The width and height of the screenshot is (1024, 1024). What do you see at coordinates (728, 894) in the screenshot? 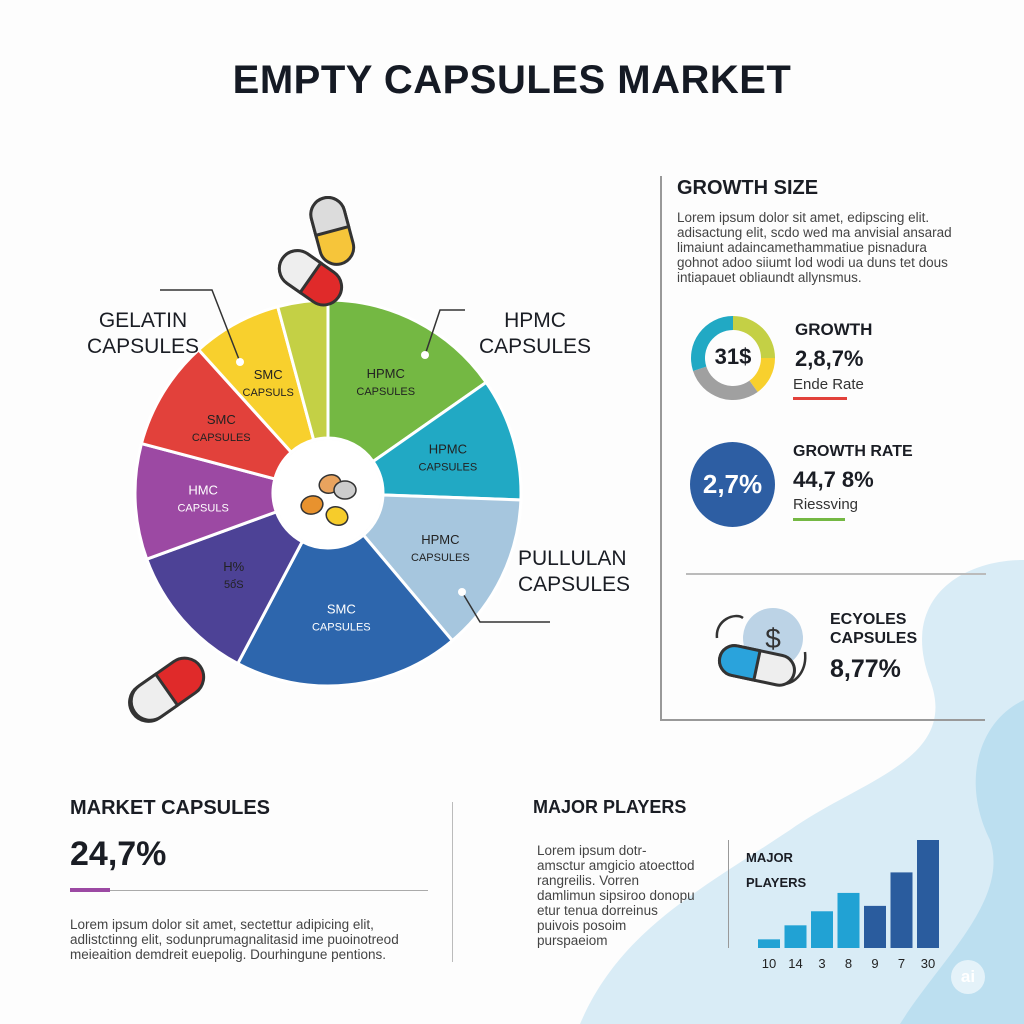
I see `players-chart-divider` at bounding box center [728, 894].